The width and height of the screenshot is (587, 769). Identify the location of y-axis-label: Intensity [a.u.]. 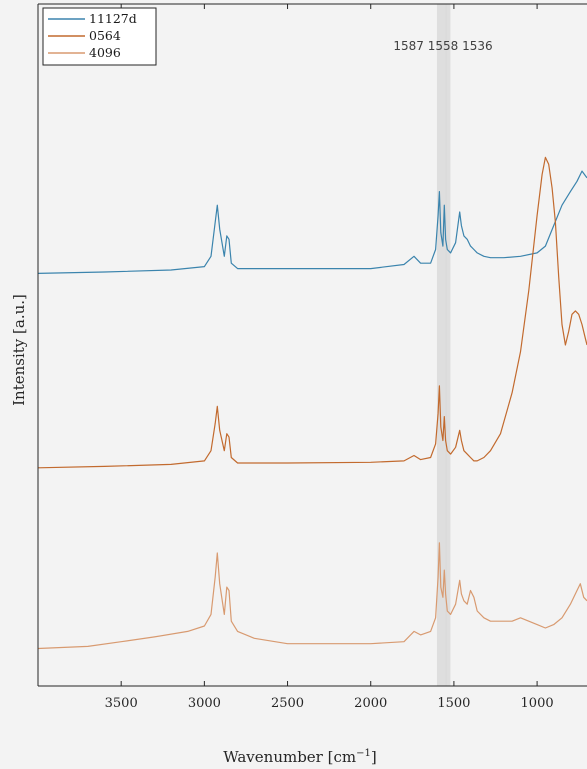
(19, 350).